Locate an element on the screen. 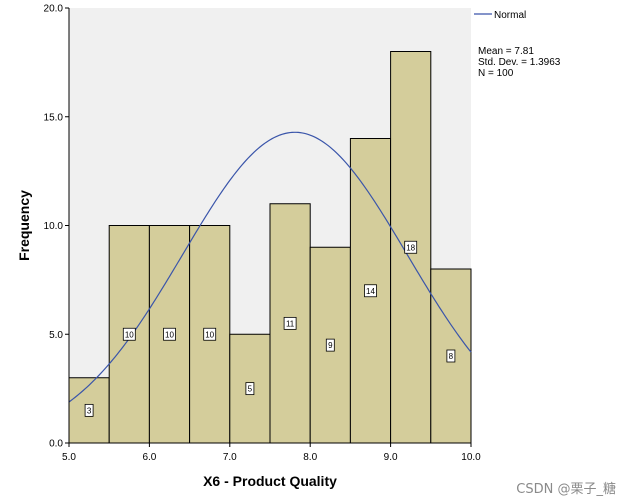 The width and height of the screenshot is (629, 504). bar-label-text: 5 is located at coordinates (250, 389).